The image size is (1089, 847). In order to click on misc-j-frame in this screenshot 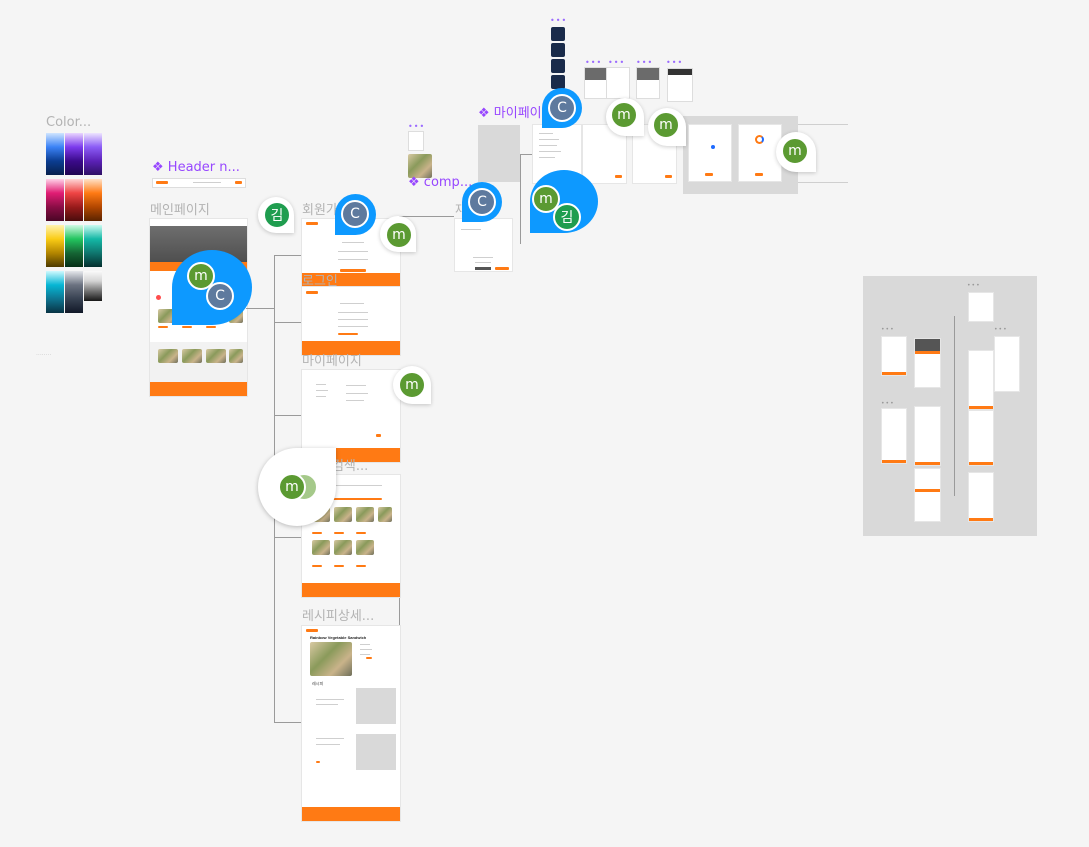, I will do `click(483, 245)`.